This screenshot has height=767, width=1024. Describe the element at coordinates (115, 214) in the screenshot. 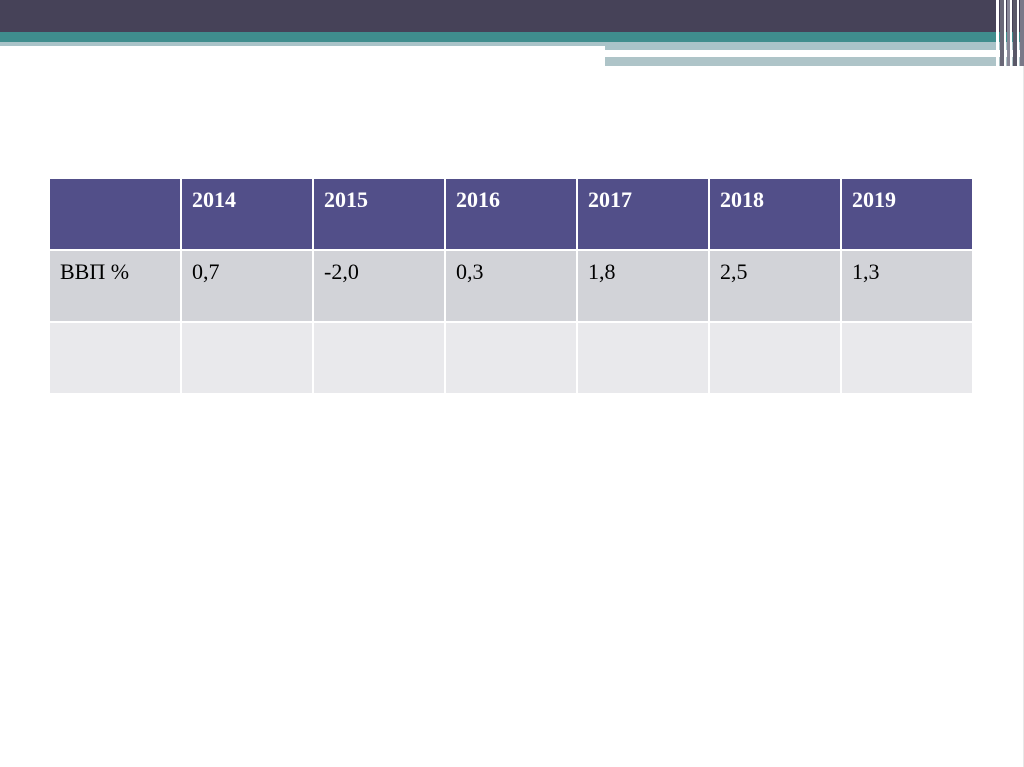

I see `header-cell-empty` at that location.